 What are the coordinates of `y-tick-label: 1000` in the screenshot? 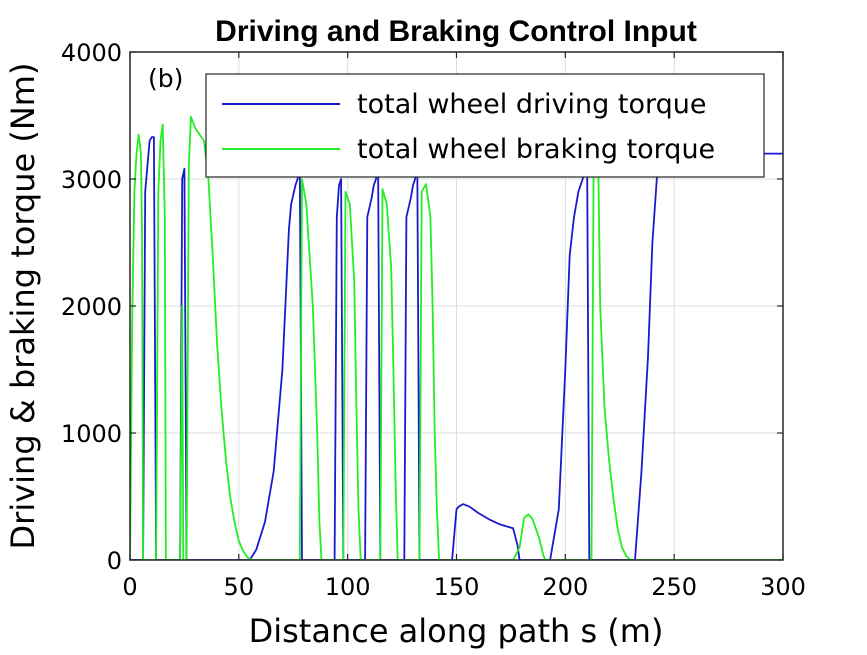 It's located at (91, 434).